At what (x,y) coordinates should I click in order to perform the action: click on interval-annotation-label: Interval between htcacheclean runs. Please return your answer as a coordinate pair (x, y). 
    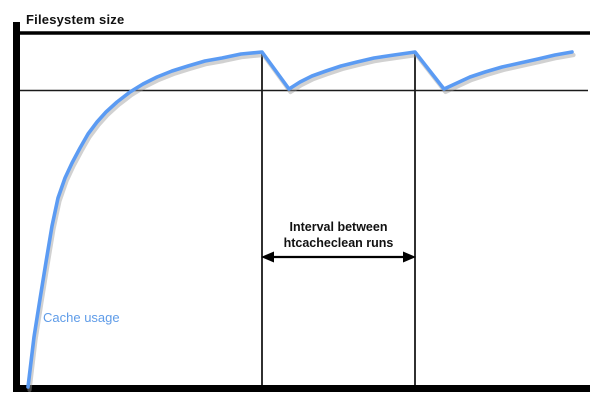
    Looking at the image, I should click on (338, 235).